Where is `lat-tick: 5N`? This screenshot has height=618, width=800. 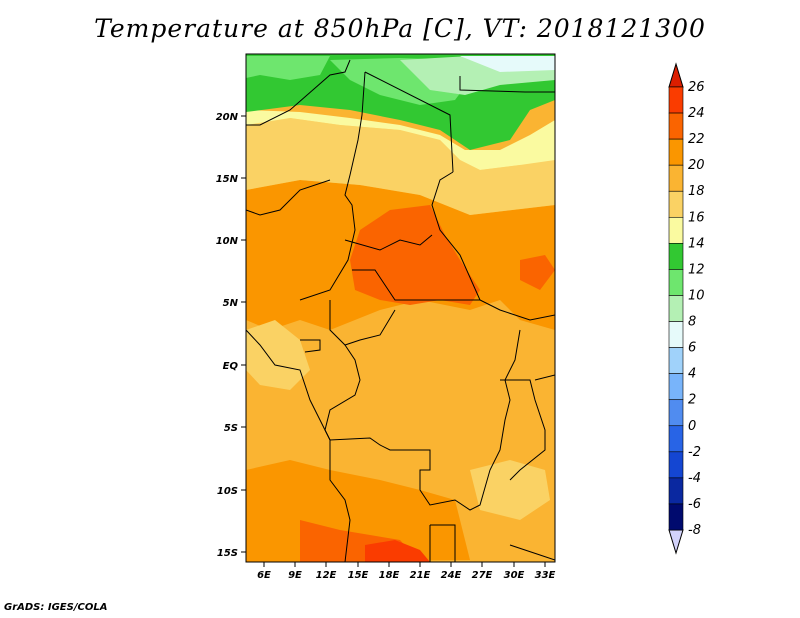
lat-tick: 5N is located at coordinates (231, 303).